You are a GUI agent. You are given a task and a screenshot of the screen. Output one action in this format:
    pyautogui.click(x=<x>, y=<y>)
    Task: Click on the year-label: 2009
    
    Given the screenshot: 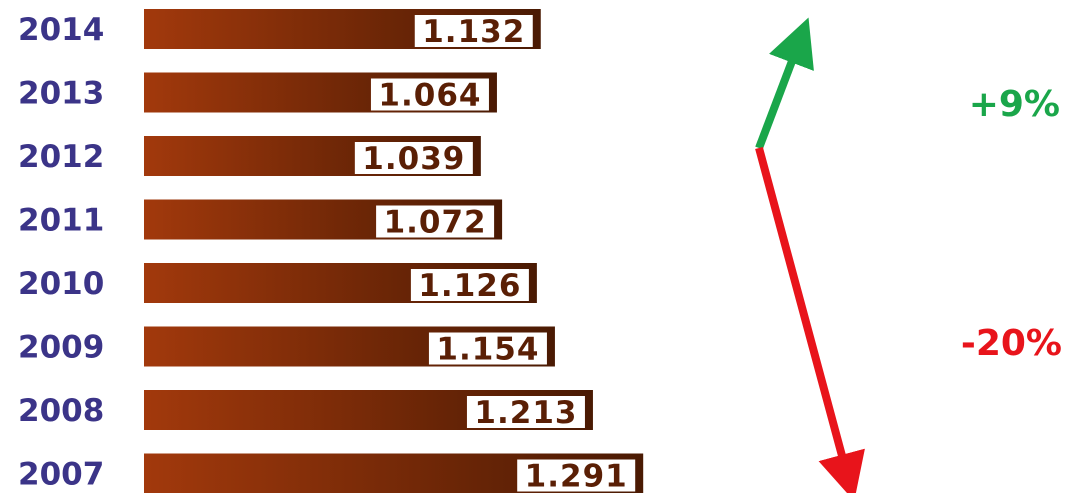 What is the action you would take?
    pyautogui.click(x=61, y=348)
    